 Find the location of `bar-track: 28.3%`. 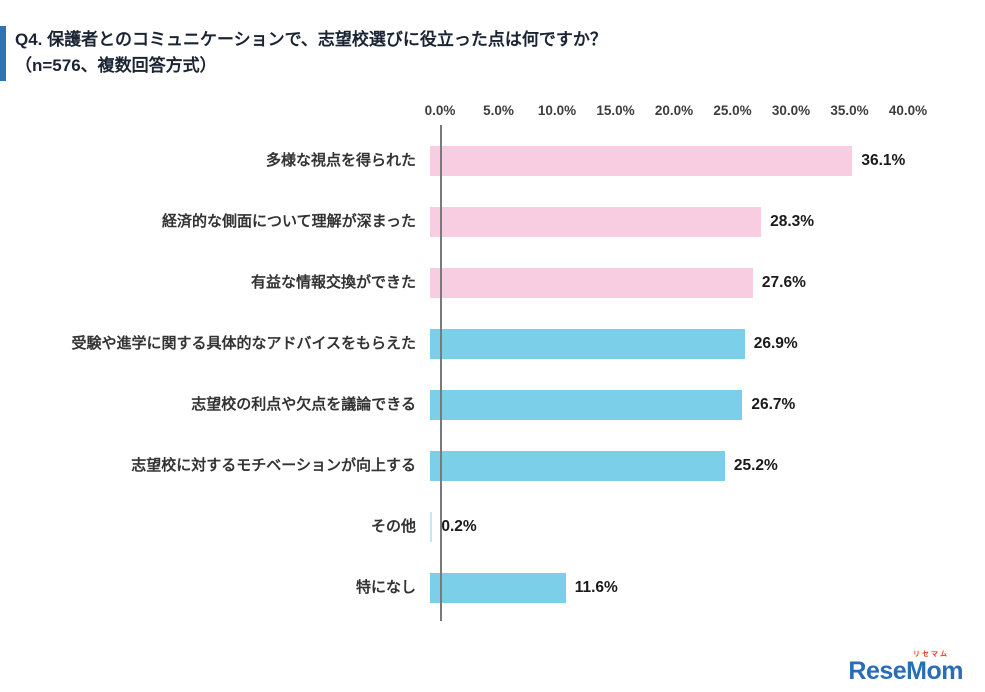

bar-track: 28.3% is located at coordinates (664, 222).